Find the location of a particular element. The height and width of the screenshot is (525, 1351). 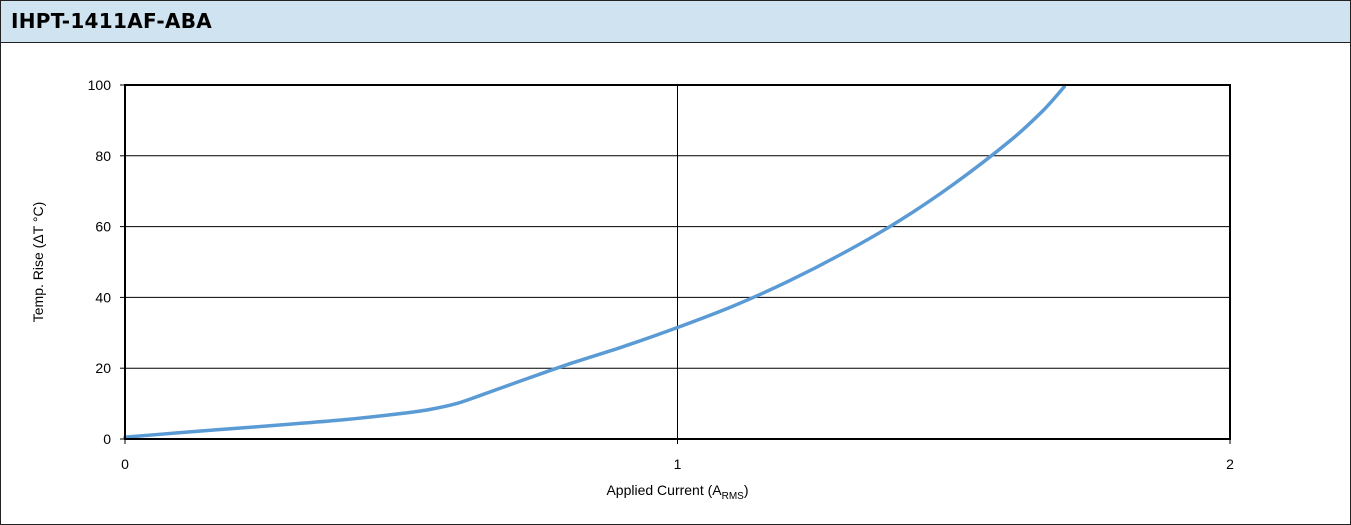

y-tick-label: 0 is located at coordinates (107, 439).